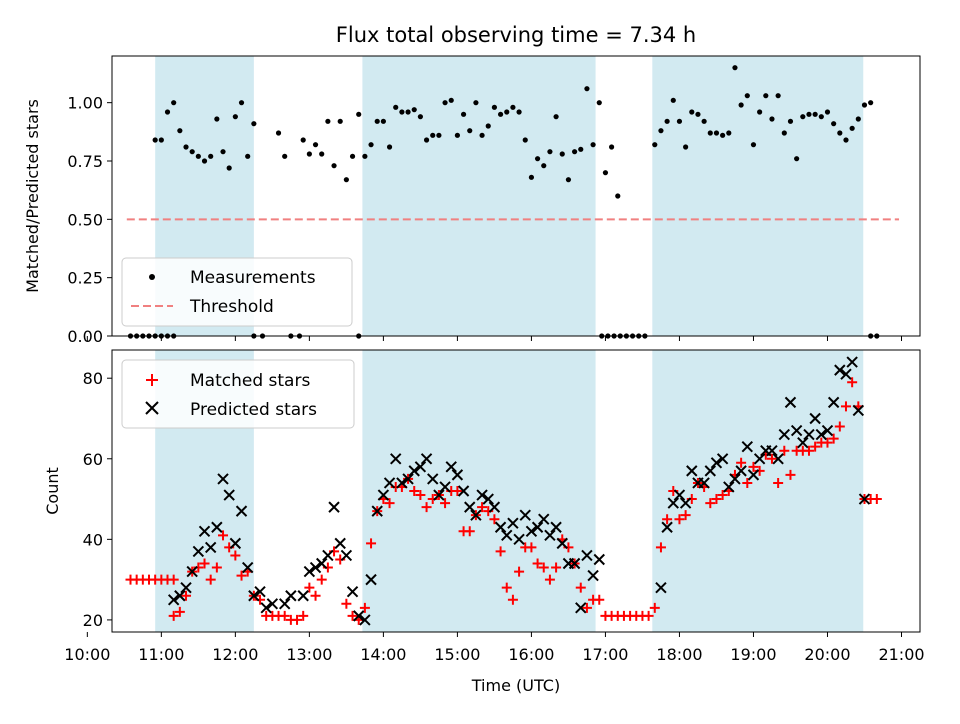 The image size is (960, 724). Describe the element at coordinates (152, 277) in the screenshot. I see `legend-swatch-measurements` at that location.